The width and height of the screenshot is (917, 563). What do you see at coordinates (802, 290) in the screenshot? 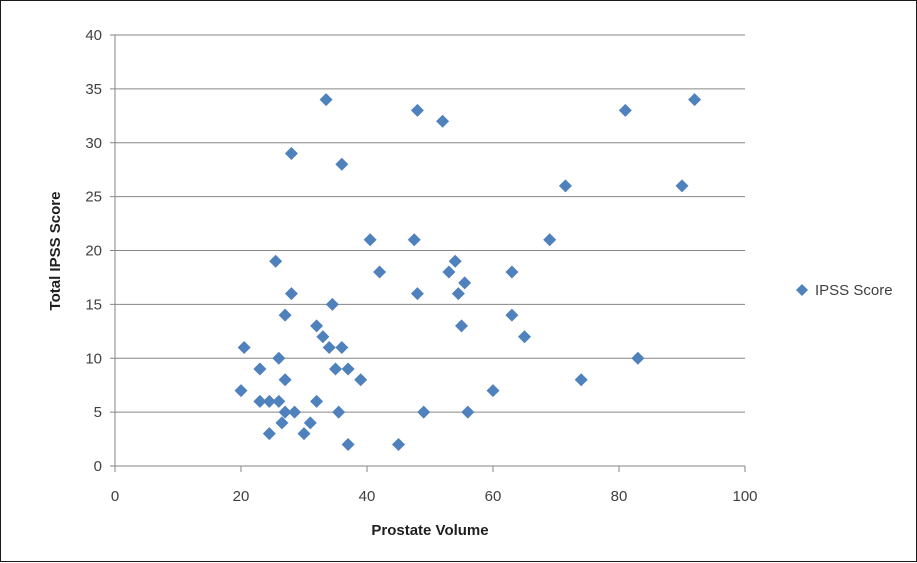
I see `legend-marker` at bounding box center [802, 290].